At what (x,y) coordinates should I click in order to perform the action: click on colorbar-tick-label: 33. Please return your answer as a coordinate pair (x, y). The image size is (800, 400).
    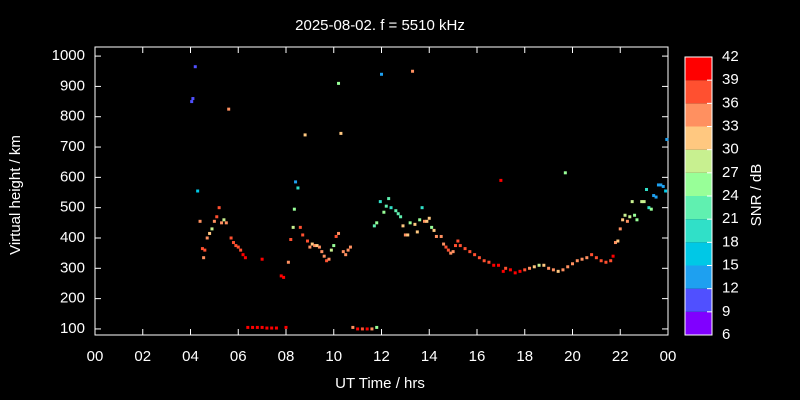
    Looking at the image, I should click on (730, 125).